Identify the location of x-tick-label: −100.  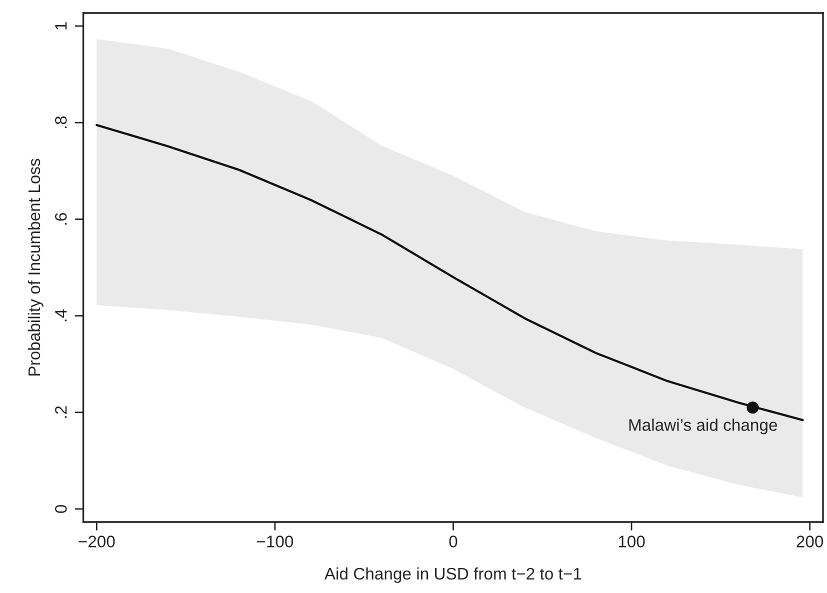
(275, 542).